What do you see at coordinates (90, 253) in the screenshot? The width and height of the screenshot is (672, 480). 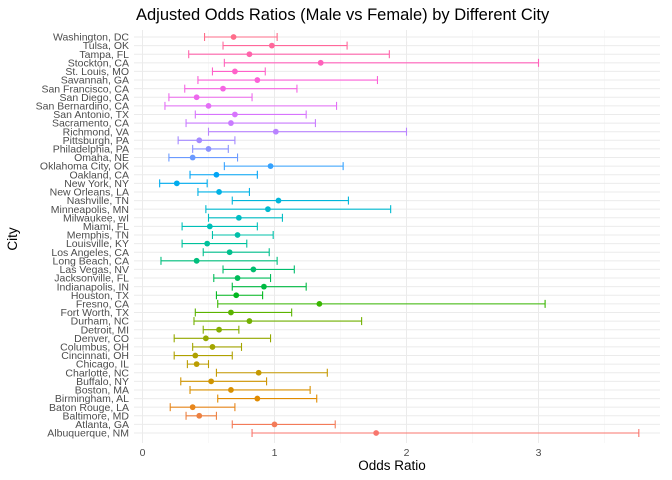 I see `y-tick-label: Los Angeles, CA` at bounding box center [90, 253].